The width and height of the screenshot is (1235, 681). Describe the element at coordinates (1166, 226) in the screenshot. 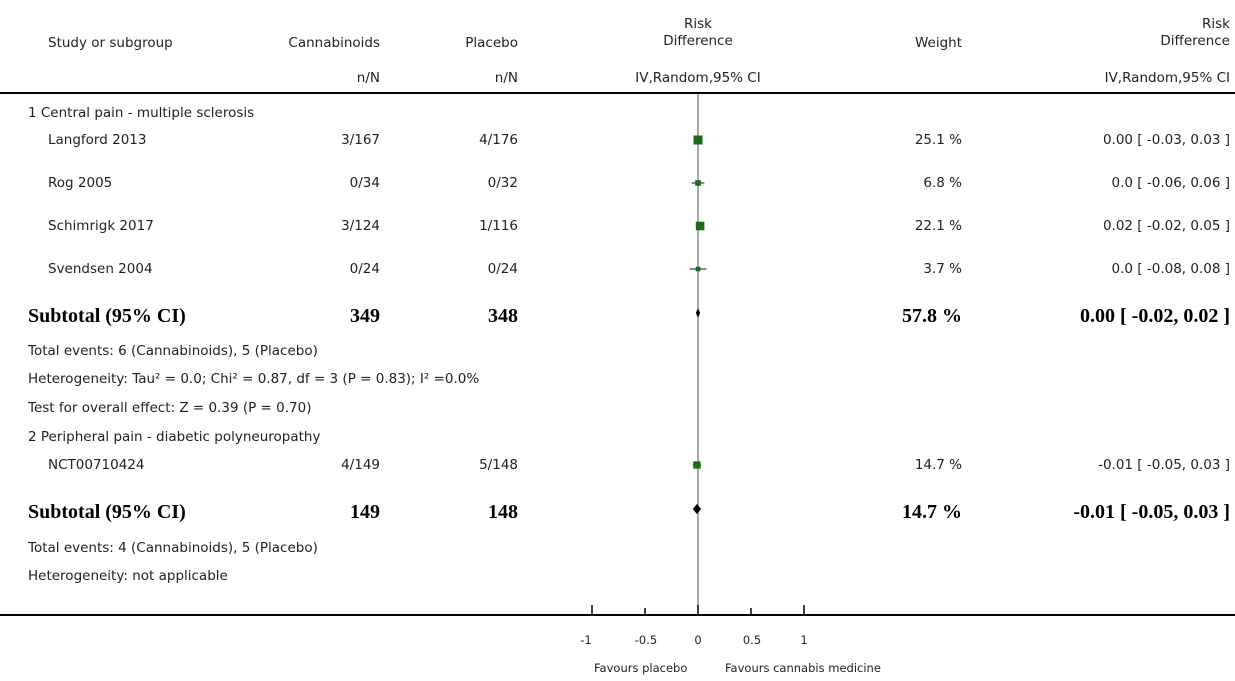

I see `study-effect: 0.02 [ -0.02, 0.05 ]` at that location.